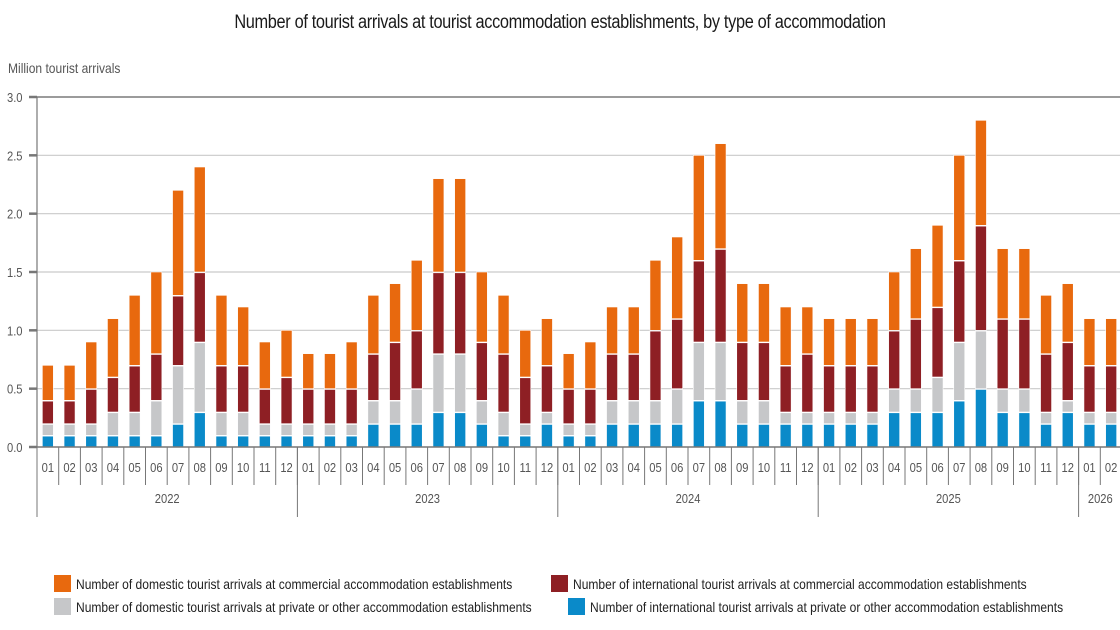 The height and width of the screenshot is (630, 1120). I want to click on x-tick-label: 06, so click(417, 467).